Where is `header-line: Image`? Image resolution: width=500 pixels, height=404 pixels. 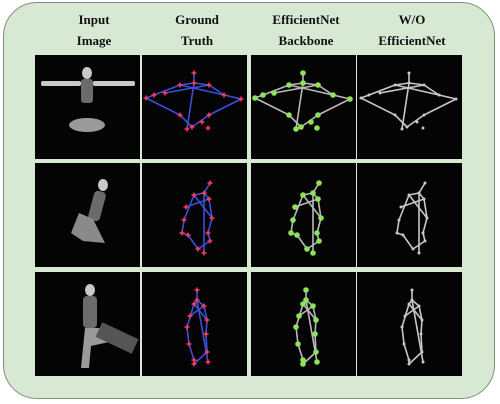
header-line: Image is located at coordinates (94, 40).